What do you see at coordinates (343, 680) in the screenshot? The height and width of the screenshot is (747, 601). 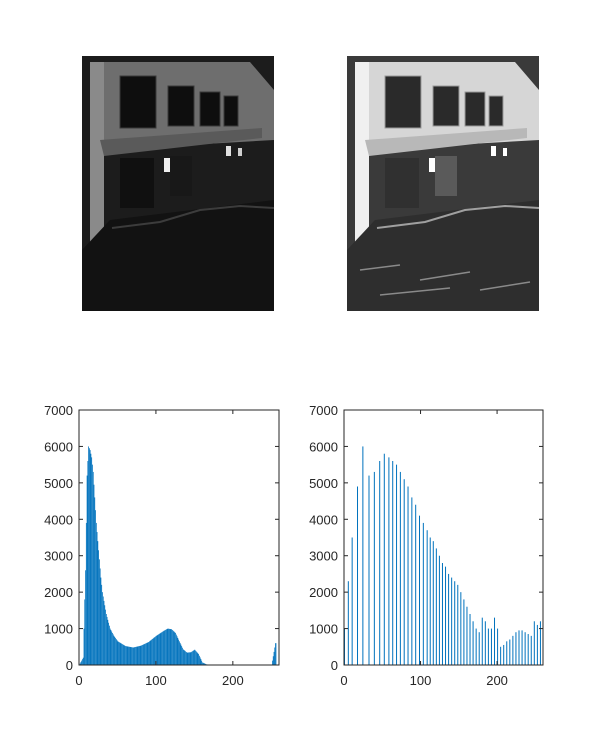 I see `x-tick-label: 0` at bounding box center [343, 680].